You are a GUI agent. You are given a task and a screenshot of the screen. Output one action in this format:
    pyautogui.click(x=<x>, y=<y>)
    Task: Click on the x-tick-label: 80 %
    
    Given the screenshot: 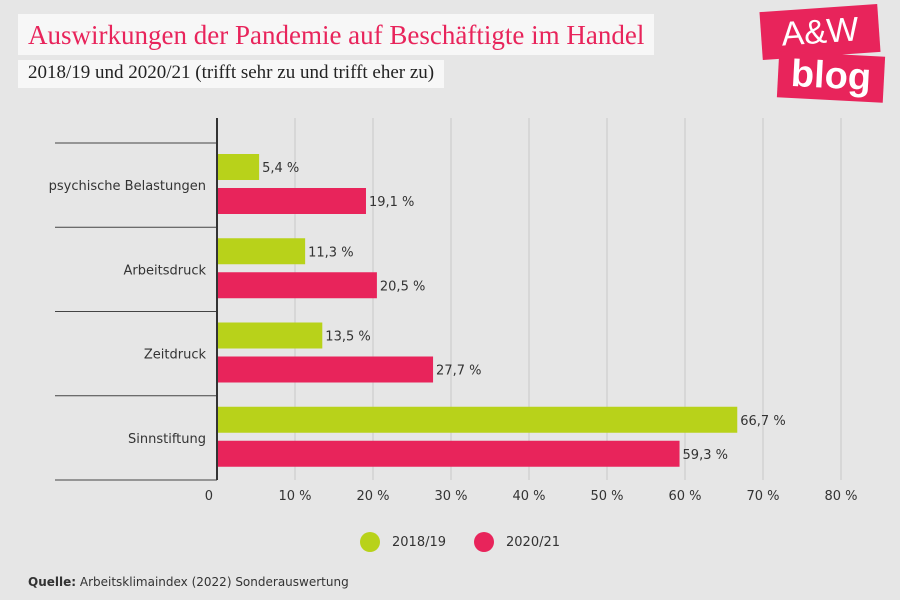 What is the action you would take?
    pyautogui.click(x=840, y=496)
    